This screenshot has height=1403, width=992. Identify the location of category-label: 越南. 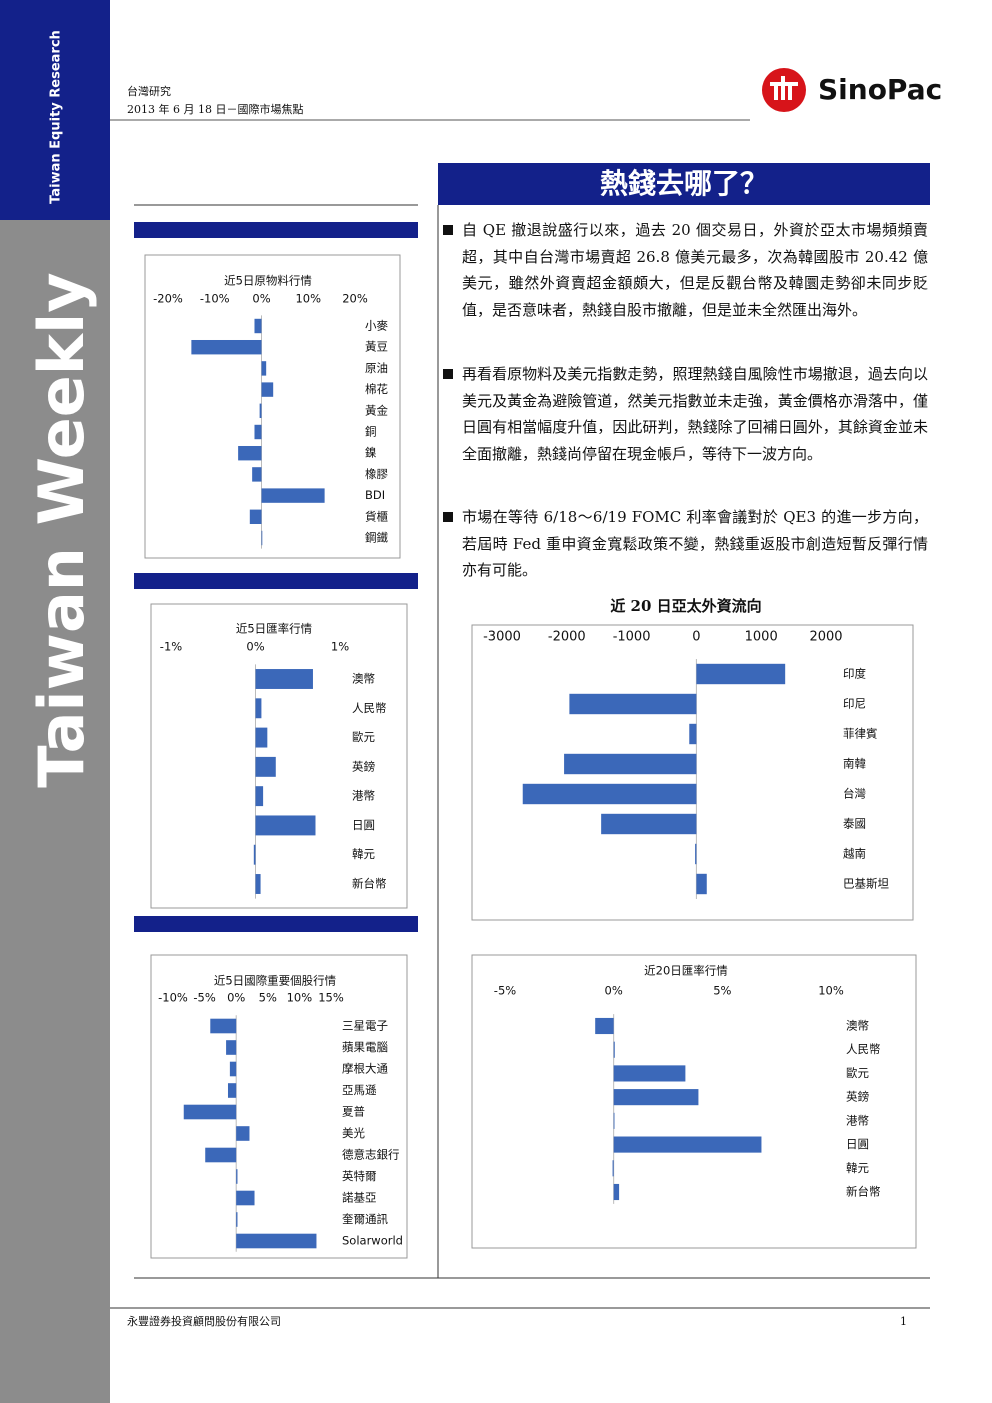
(854, 854).